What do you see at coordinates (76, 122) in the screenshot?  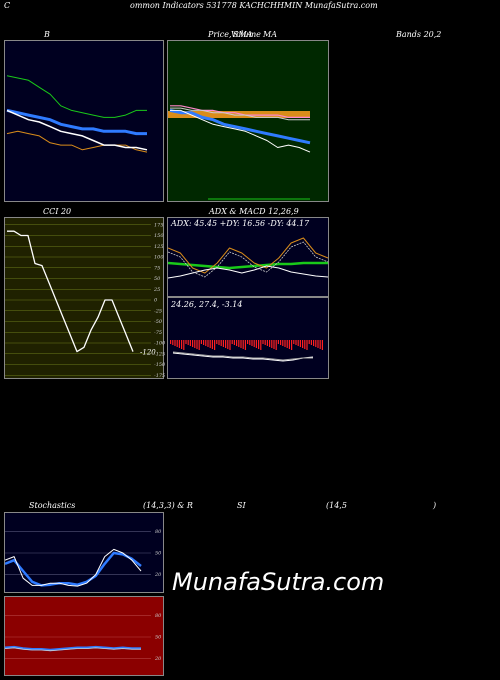 I see `bb-middle-line` at bounding box center [76, 122].